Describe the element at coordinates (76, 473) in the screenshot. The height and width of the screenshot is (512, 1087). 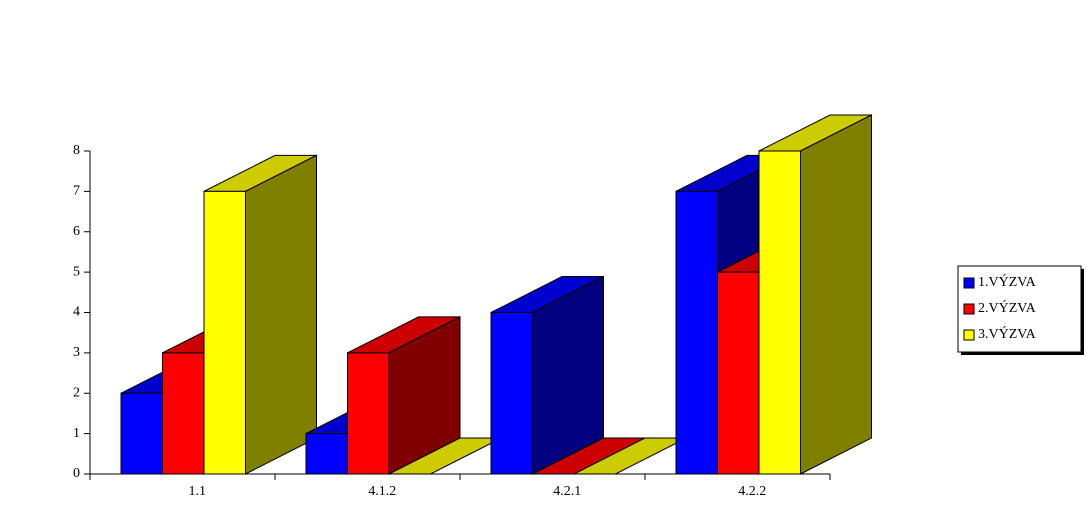
I see `y-tick-label: 0` at that location.